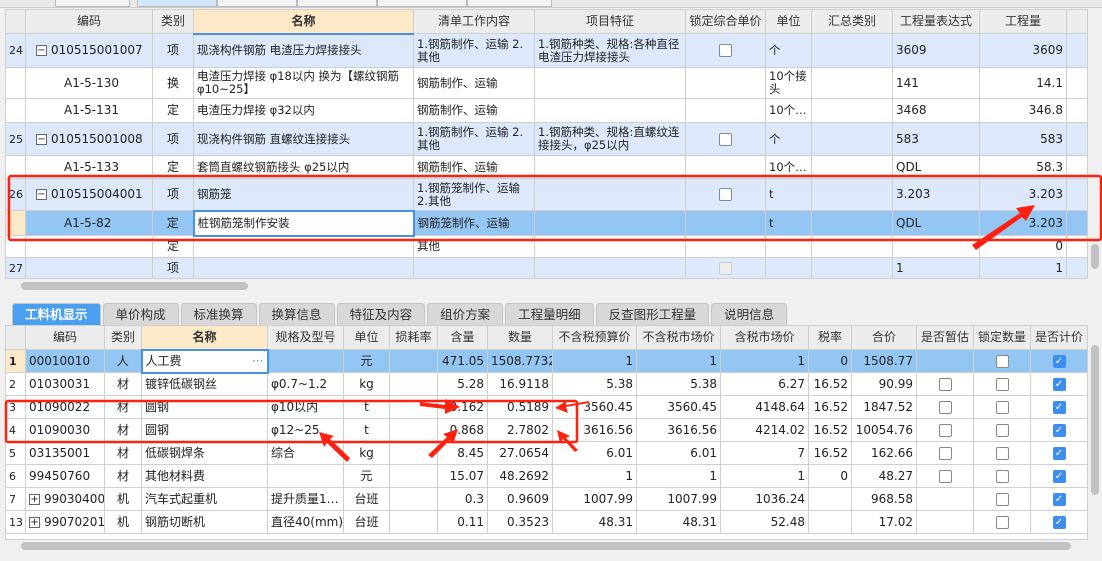 This screenshot has width=1102, height=561. Describe the element at coordinates (678, 430) in the screenshot. I see `market-price-cell: 3616.56` at that location.